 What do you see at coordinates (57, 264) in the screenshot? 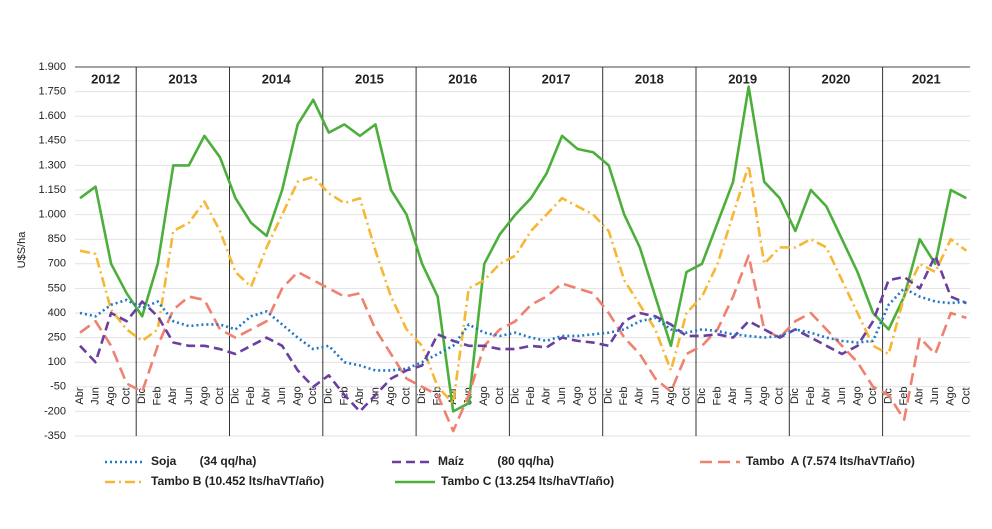
I see `y-tick-label: 700` at bounding box center [57, 264].